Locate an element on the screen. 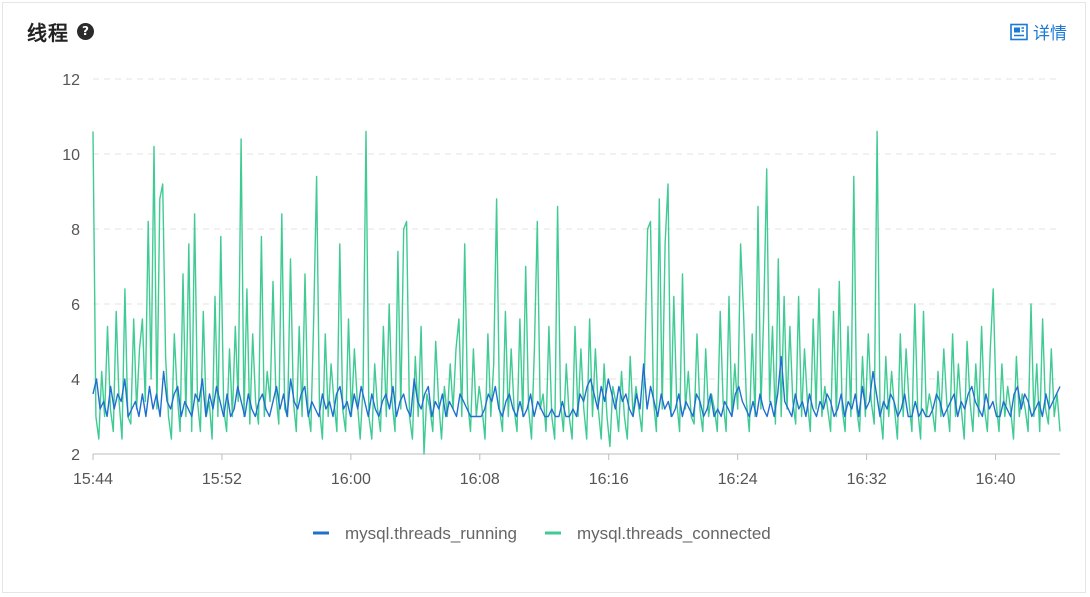 The image size is (1090, 597). legend-item-label: mysql.threads_running is located at coordinates (431, 533).